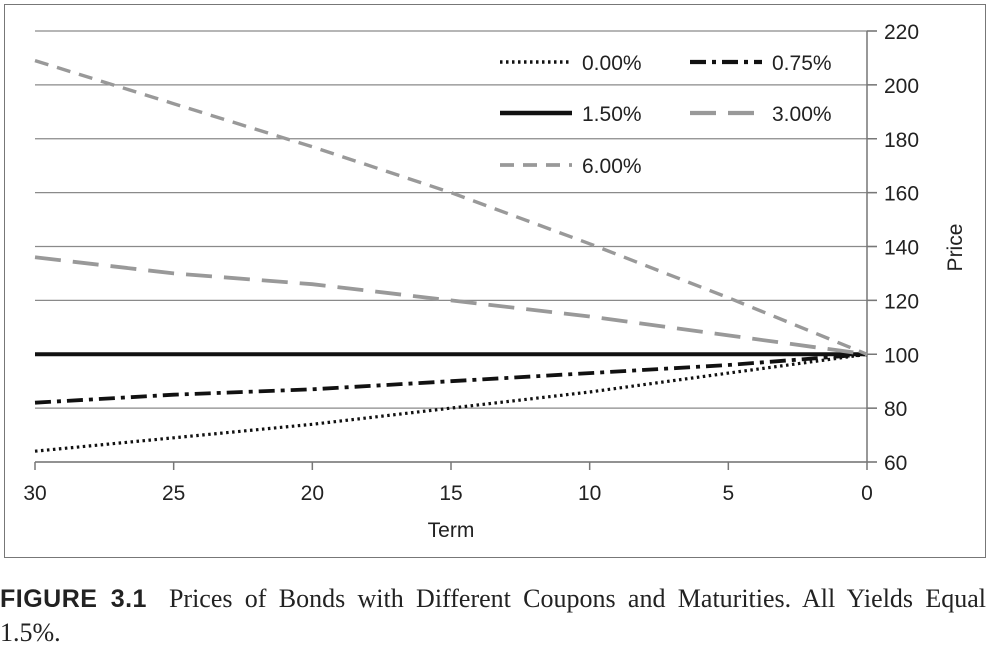 The image size is (990, 651). Describe the element at coordinates (73, 599) in the screenshot. I see `figure-label: FIGURE 3.1` at that location.